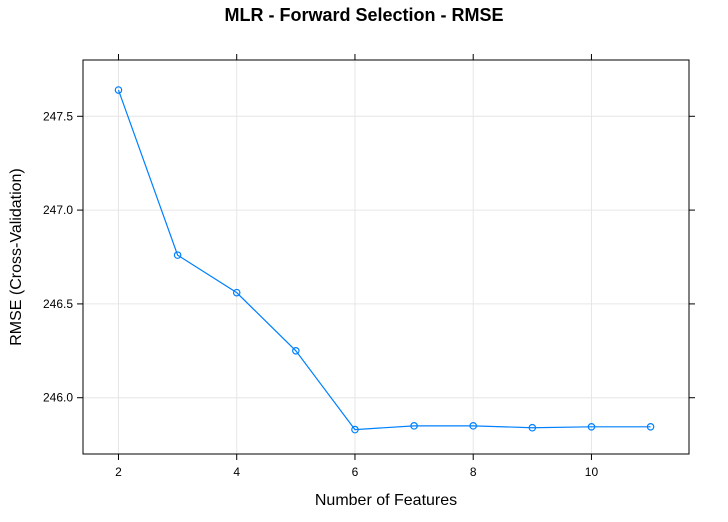 This screenshot has height=522, width=728. What do you see at coordinates (592, 472) in the screenshot?
I see `x-tick-label: 10` at bounding box center [592, 472].